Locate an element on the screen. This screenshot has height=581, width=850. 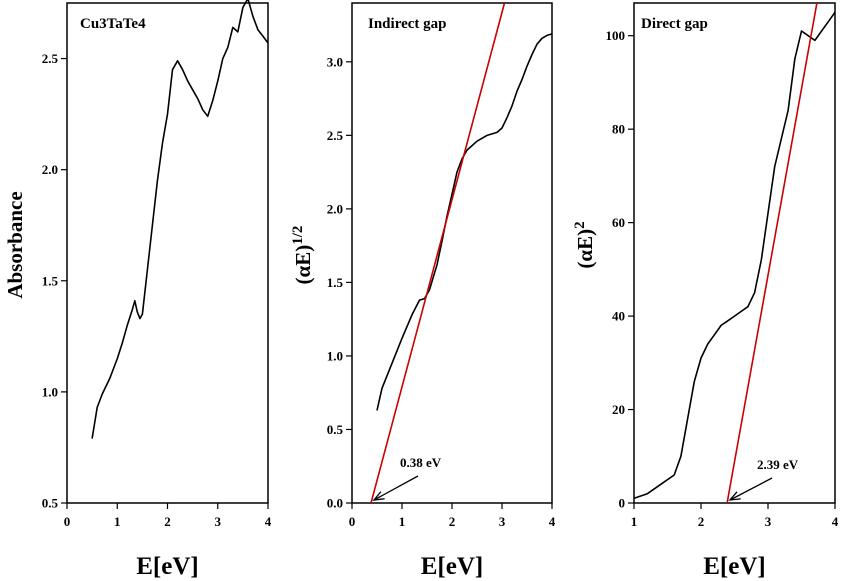
y-axis-label: (αE)1/2 is located at coordinates (302, 255).